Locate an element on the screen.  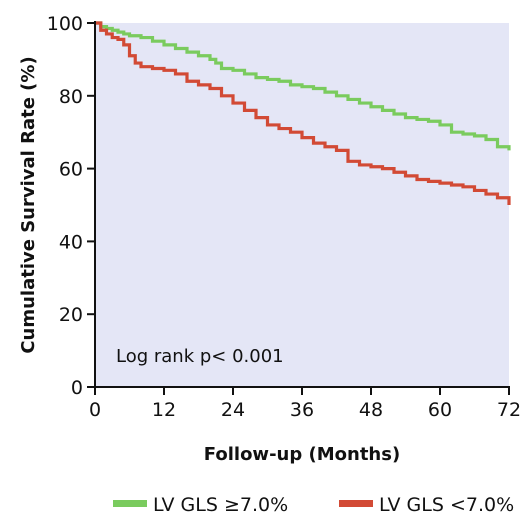
x-axis-title: Follow-up (Months) is located at coordinates (302, 454).